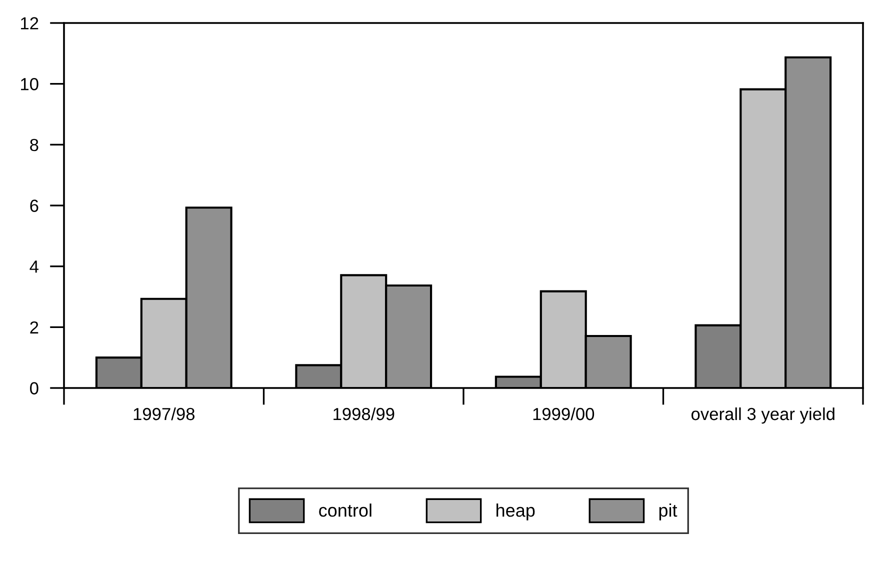 This screenshot has height=564, width=871. What do you see at coordinates (34, 266) in the screenshot?
I see `y-tick-label: 4` at bounding box center [34, 266].